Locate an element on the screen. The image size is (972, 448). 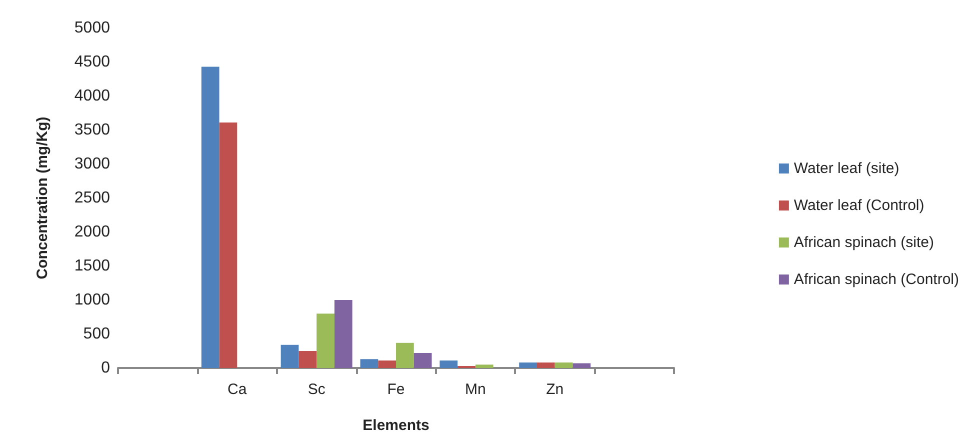
y-tick-label: 0 is located at coordinates (105, 368).